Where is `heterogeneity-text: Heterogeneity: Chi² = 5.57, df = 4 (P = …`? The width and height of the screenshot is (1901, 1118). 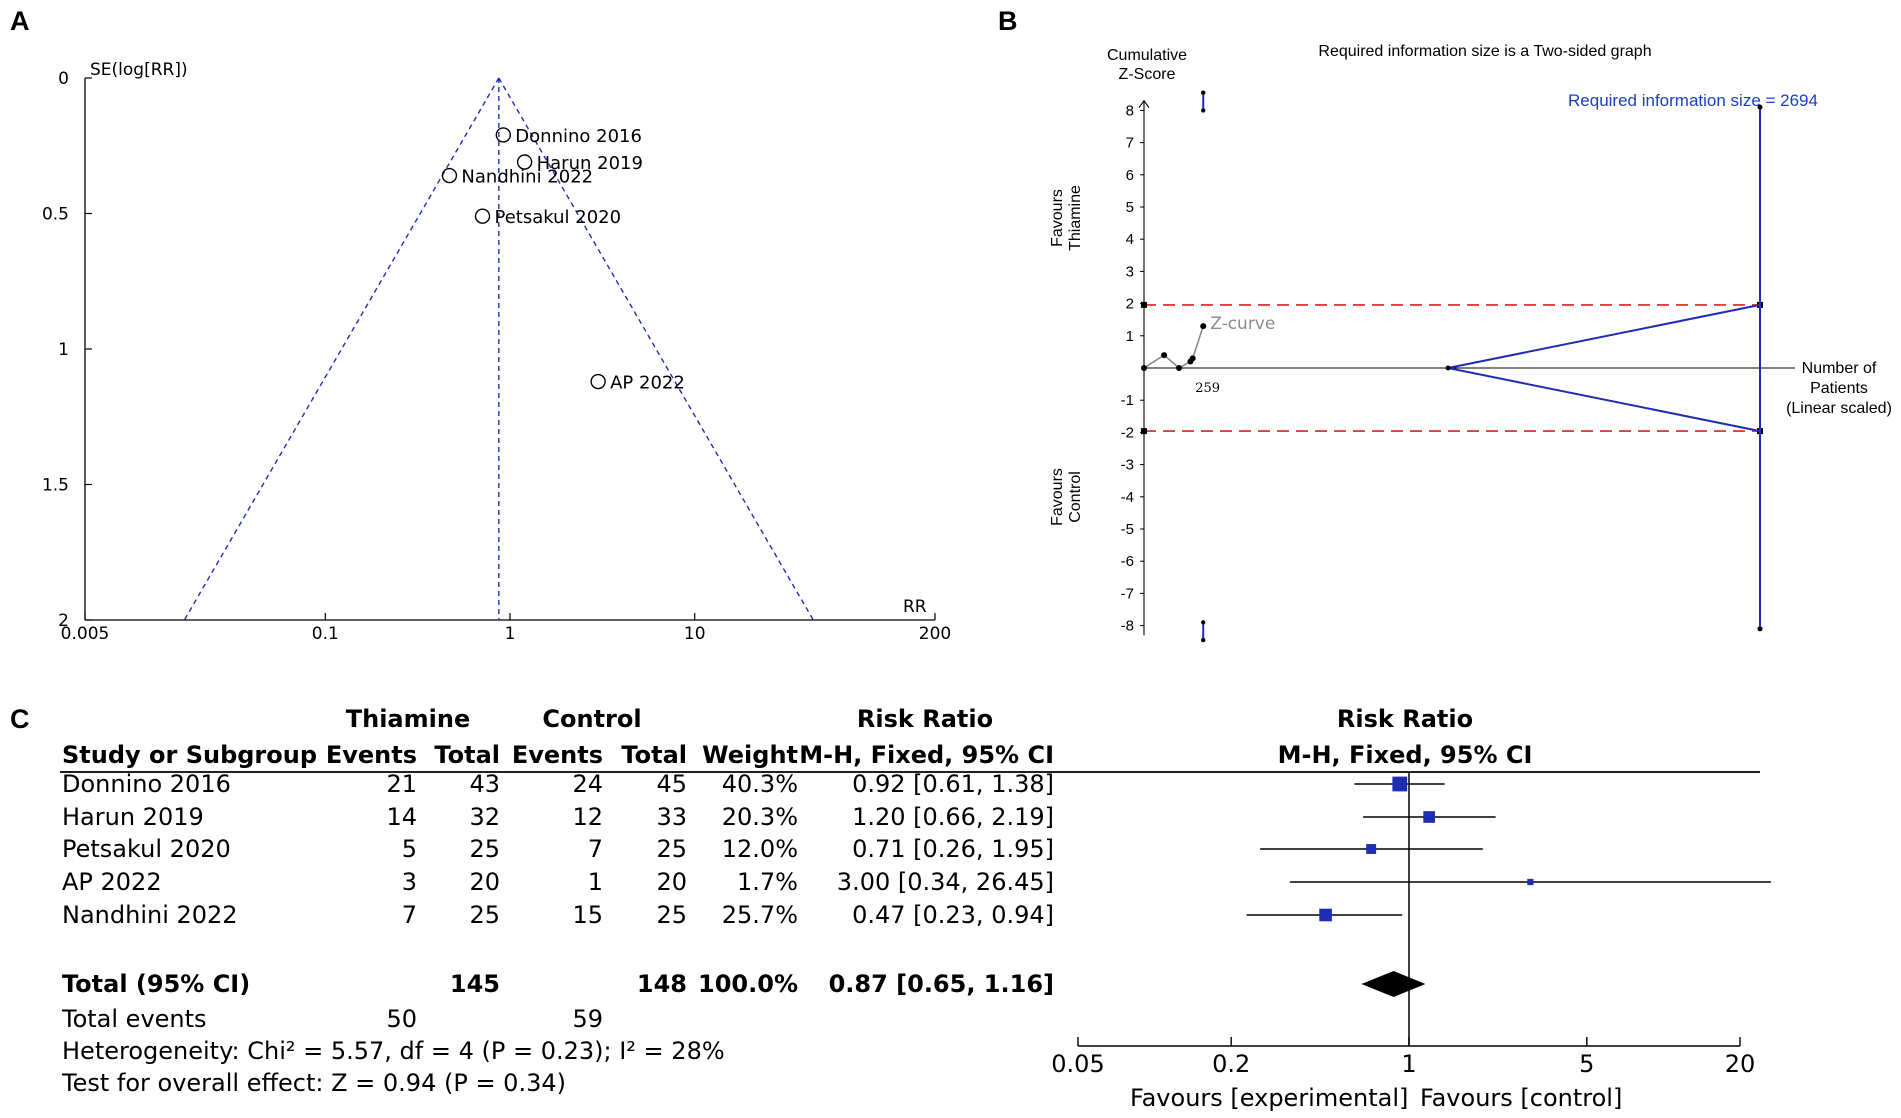
heterogeneity-text: Heterogeneity: Chi² = 5.57, df = 4 (P = … is located at coordinates (393, 1051).